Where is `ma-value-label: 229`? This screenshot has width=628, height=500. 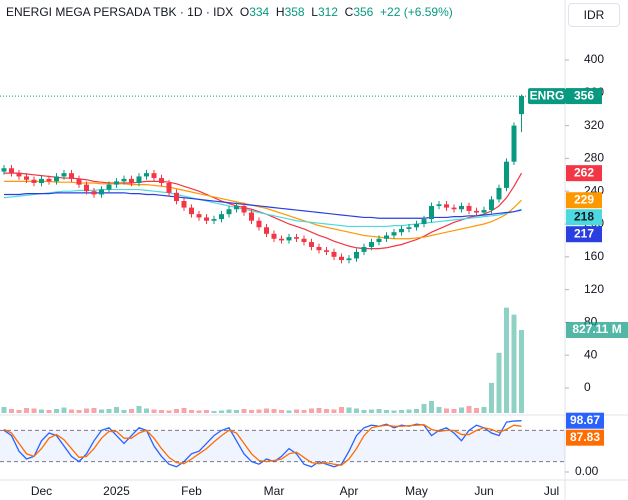 ma-value-label: 229 is located at coordinates (584, 199).